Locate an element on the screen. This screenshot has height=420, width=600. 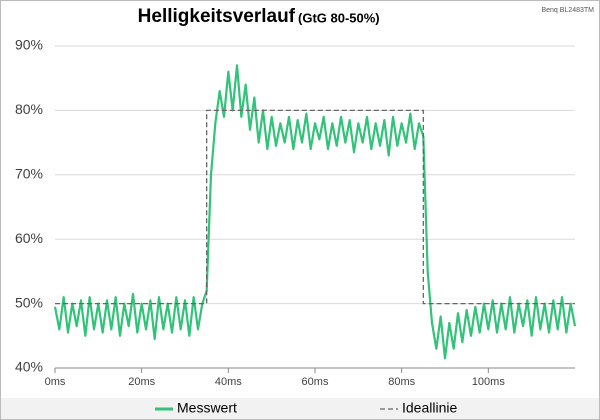
x-tick-label: 100ms is located at coordinates (489, 382).